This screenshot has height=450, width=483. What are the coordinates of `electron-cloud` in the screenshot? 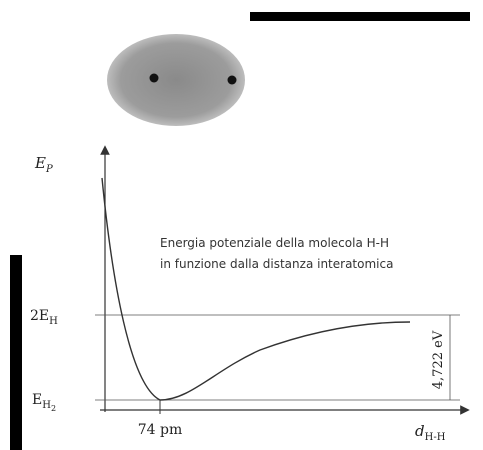 It's located at (176, 80).